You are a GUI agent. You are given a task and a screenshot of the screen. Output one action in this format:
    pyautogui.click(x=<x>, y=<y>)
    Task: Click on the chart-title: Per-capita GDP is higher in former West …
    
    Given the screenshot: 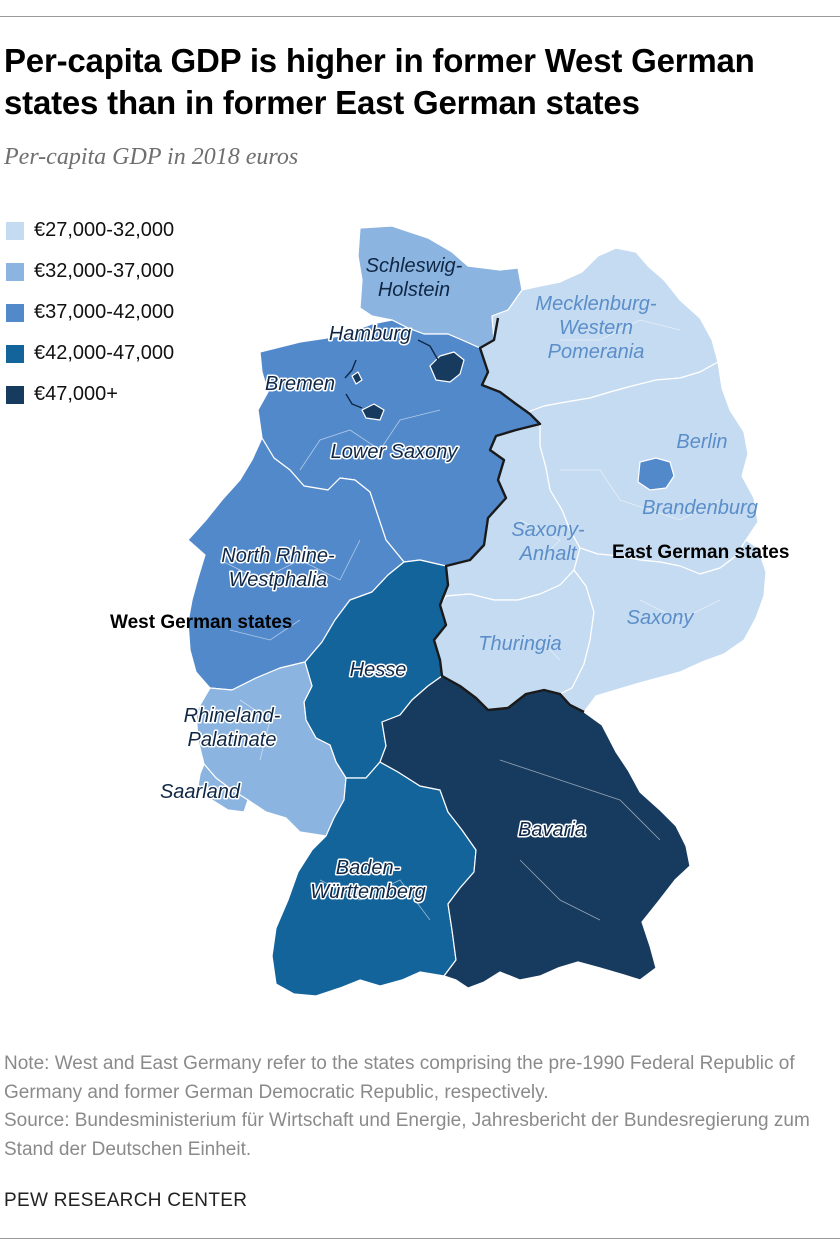 What is the action you would take?
    pyautogui.click(x=379, y=81)
    